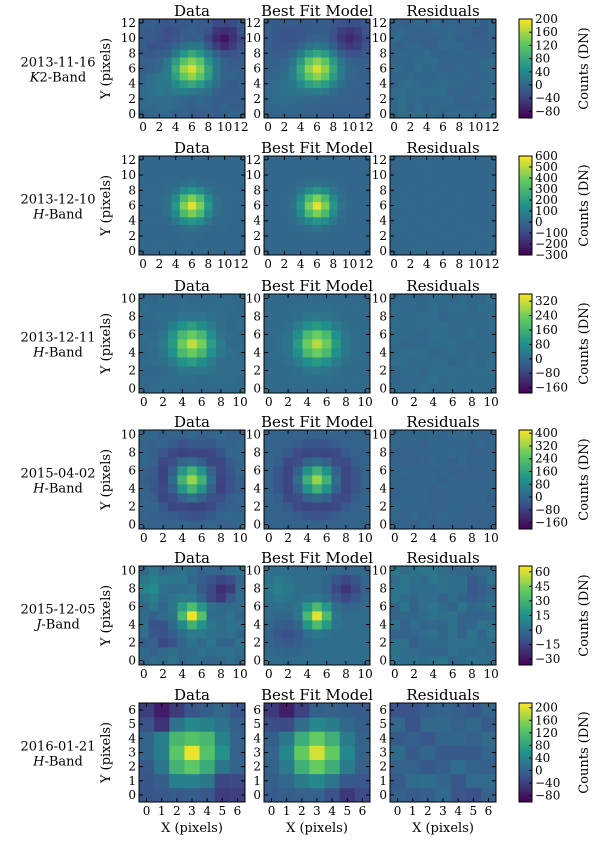 The image size is (598, 841). I want to click on y-tick-label: 4, so click(257, 625).